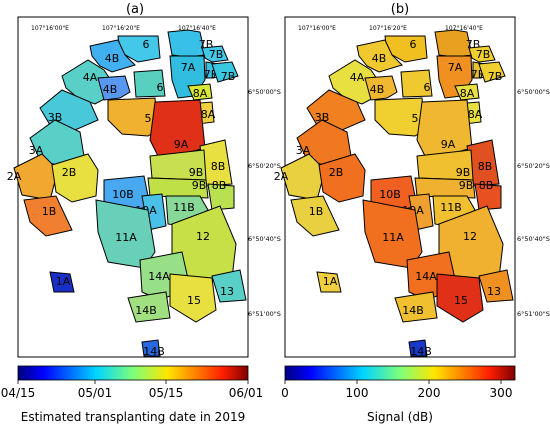  I want to click on plot-label: 4A, so click(357, 77).